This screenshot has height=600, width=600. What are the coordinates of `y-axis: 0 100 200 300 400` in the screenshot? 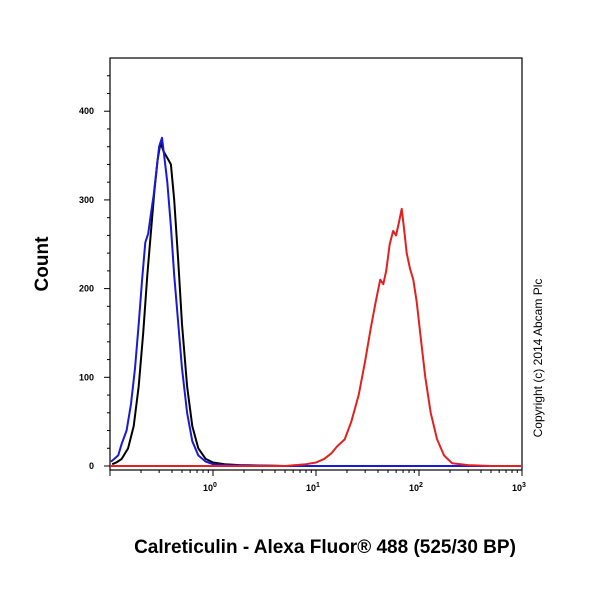 It's located at (94, 273).